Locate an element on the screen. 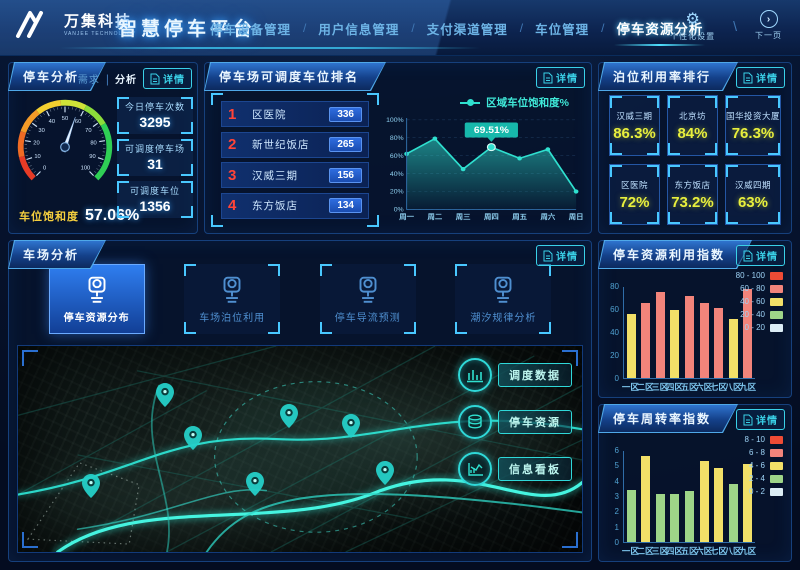 Image resolution: width=800 pixels, height=570 pixels. svg-text: 周二 is located at coordinates (434, 217).